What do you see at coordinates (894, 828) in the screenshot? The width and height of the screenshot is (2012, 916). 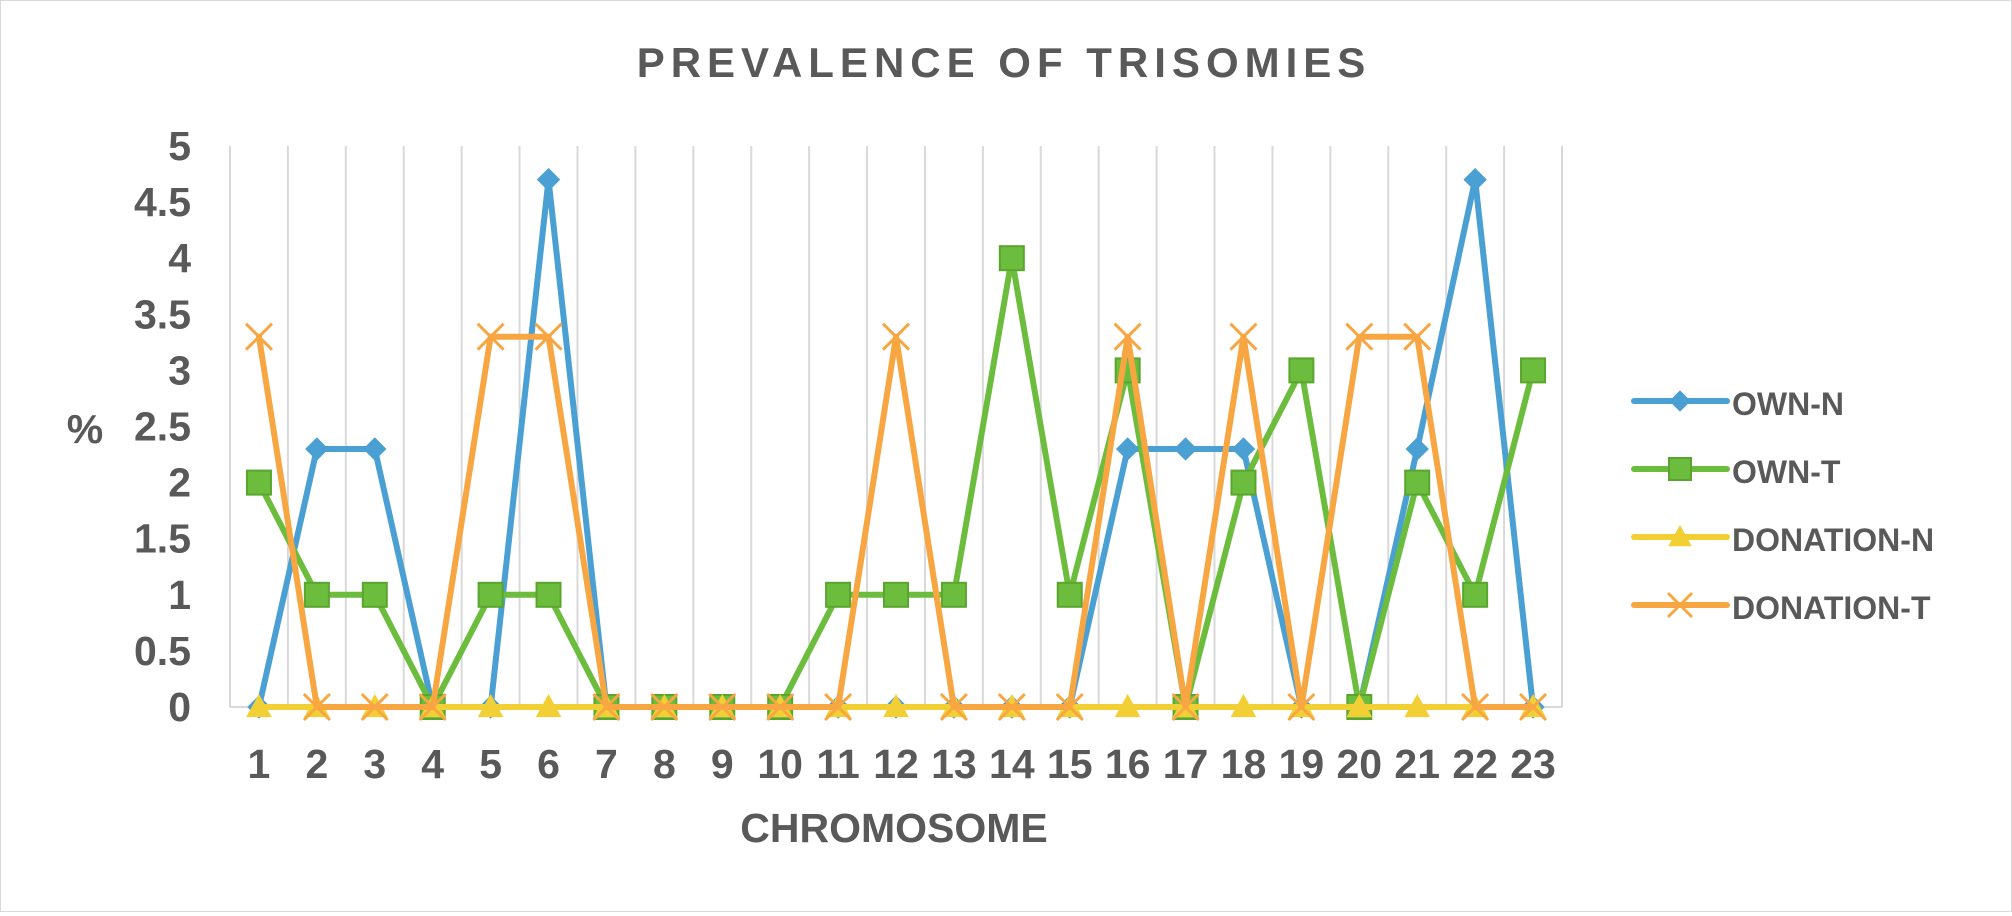 I see `x-axis-label: CHROMOSOME` at bounding box center [894, 828].